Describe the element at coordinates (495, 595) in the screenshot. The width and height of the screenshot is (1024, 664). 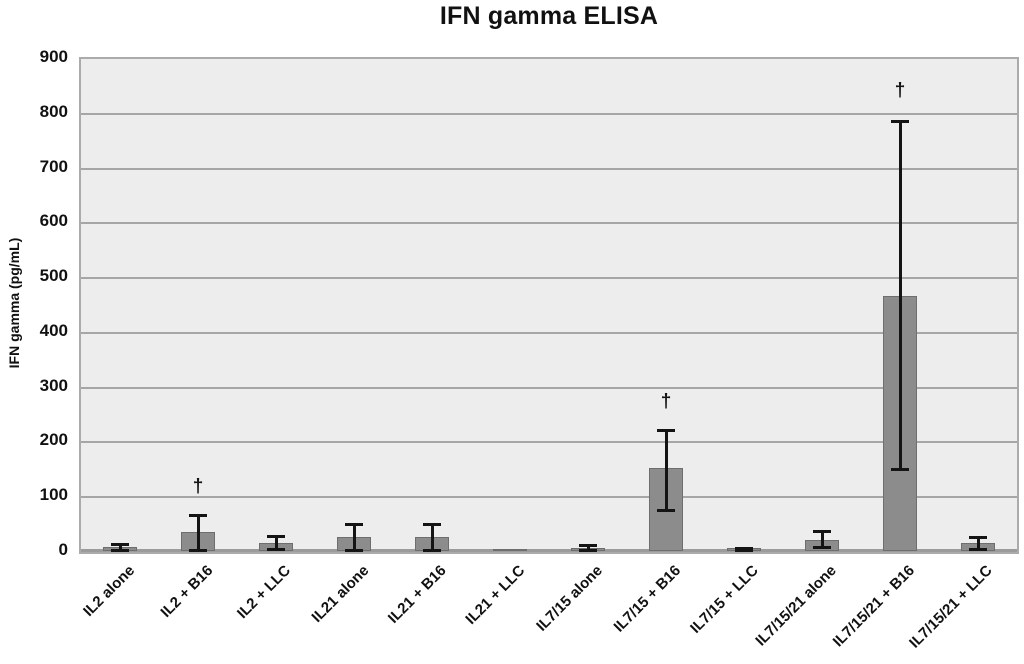
I see `x-category-label: IL21 + LLC` at that location.